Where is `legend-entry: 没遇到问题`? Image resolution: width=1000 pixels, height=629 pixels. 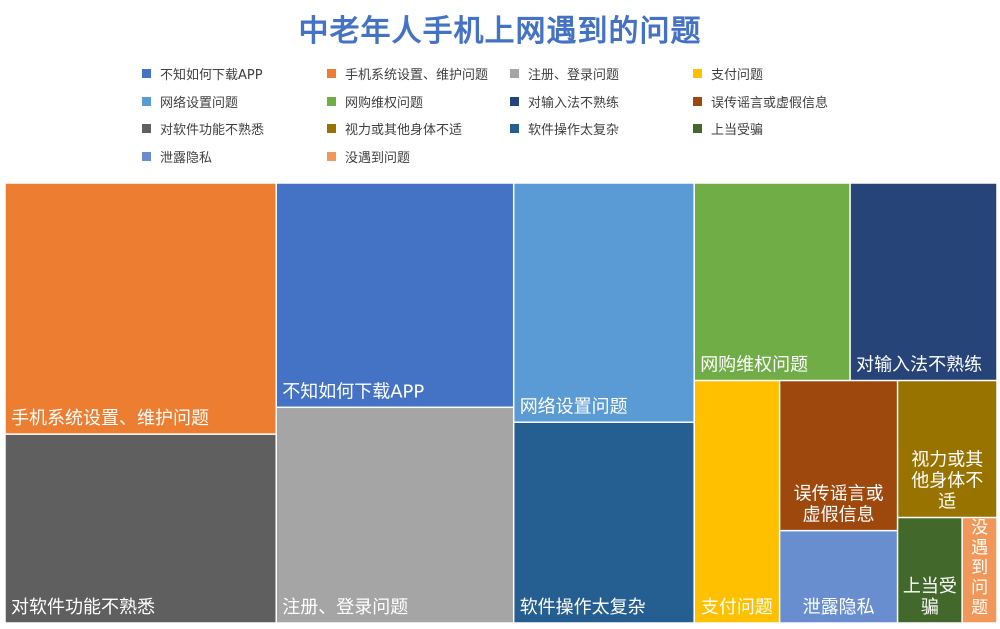 legend-entry: 没遇到问题 is located at coordinates (368, 156).